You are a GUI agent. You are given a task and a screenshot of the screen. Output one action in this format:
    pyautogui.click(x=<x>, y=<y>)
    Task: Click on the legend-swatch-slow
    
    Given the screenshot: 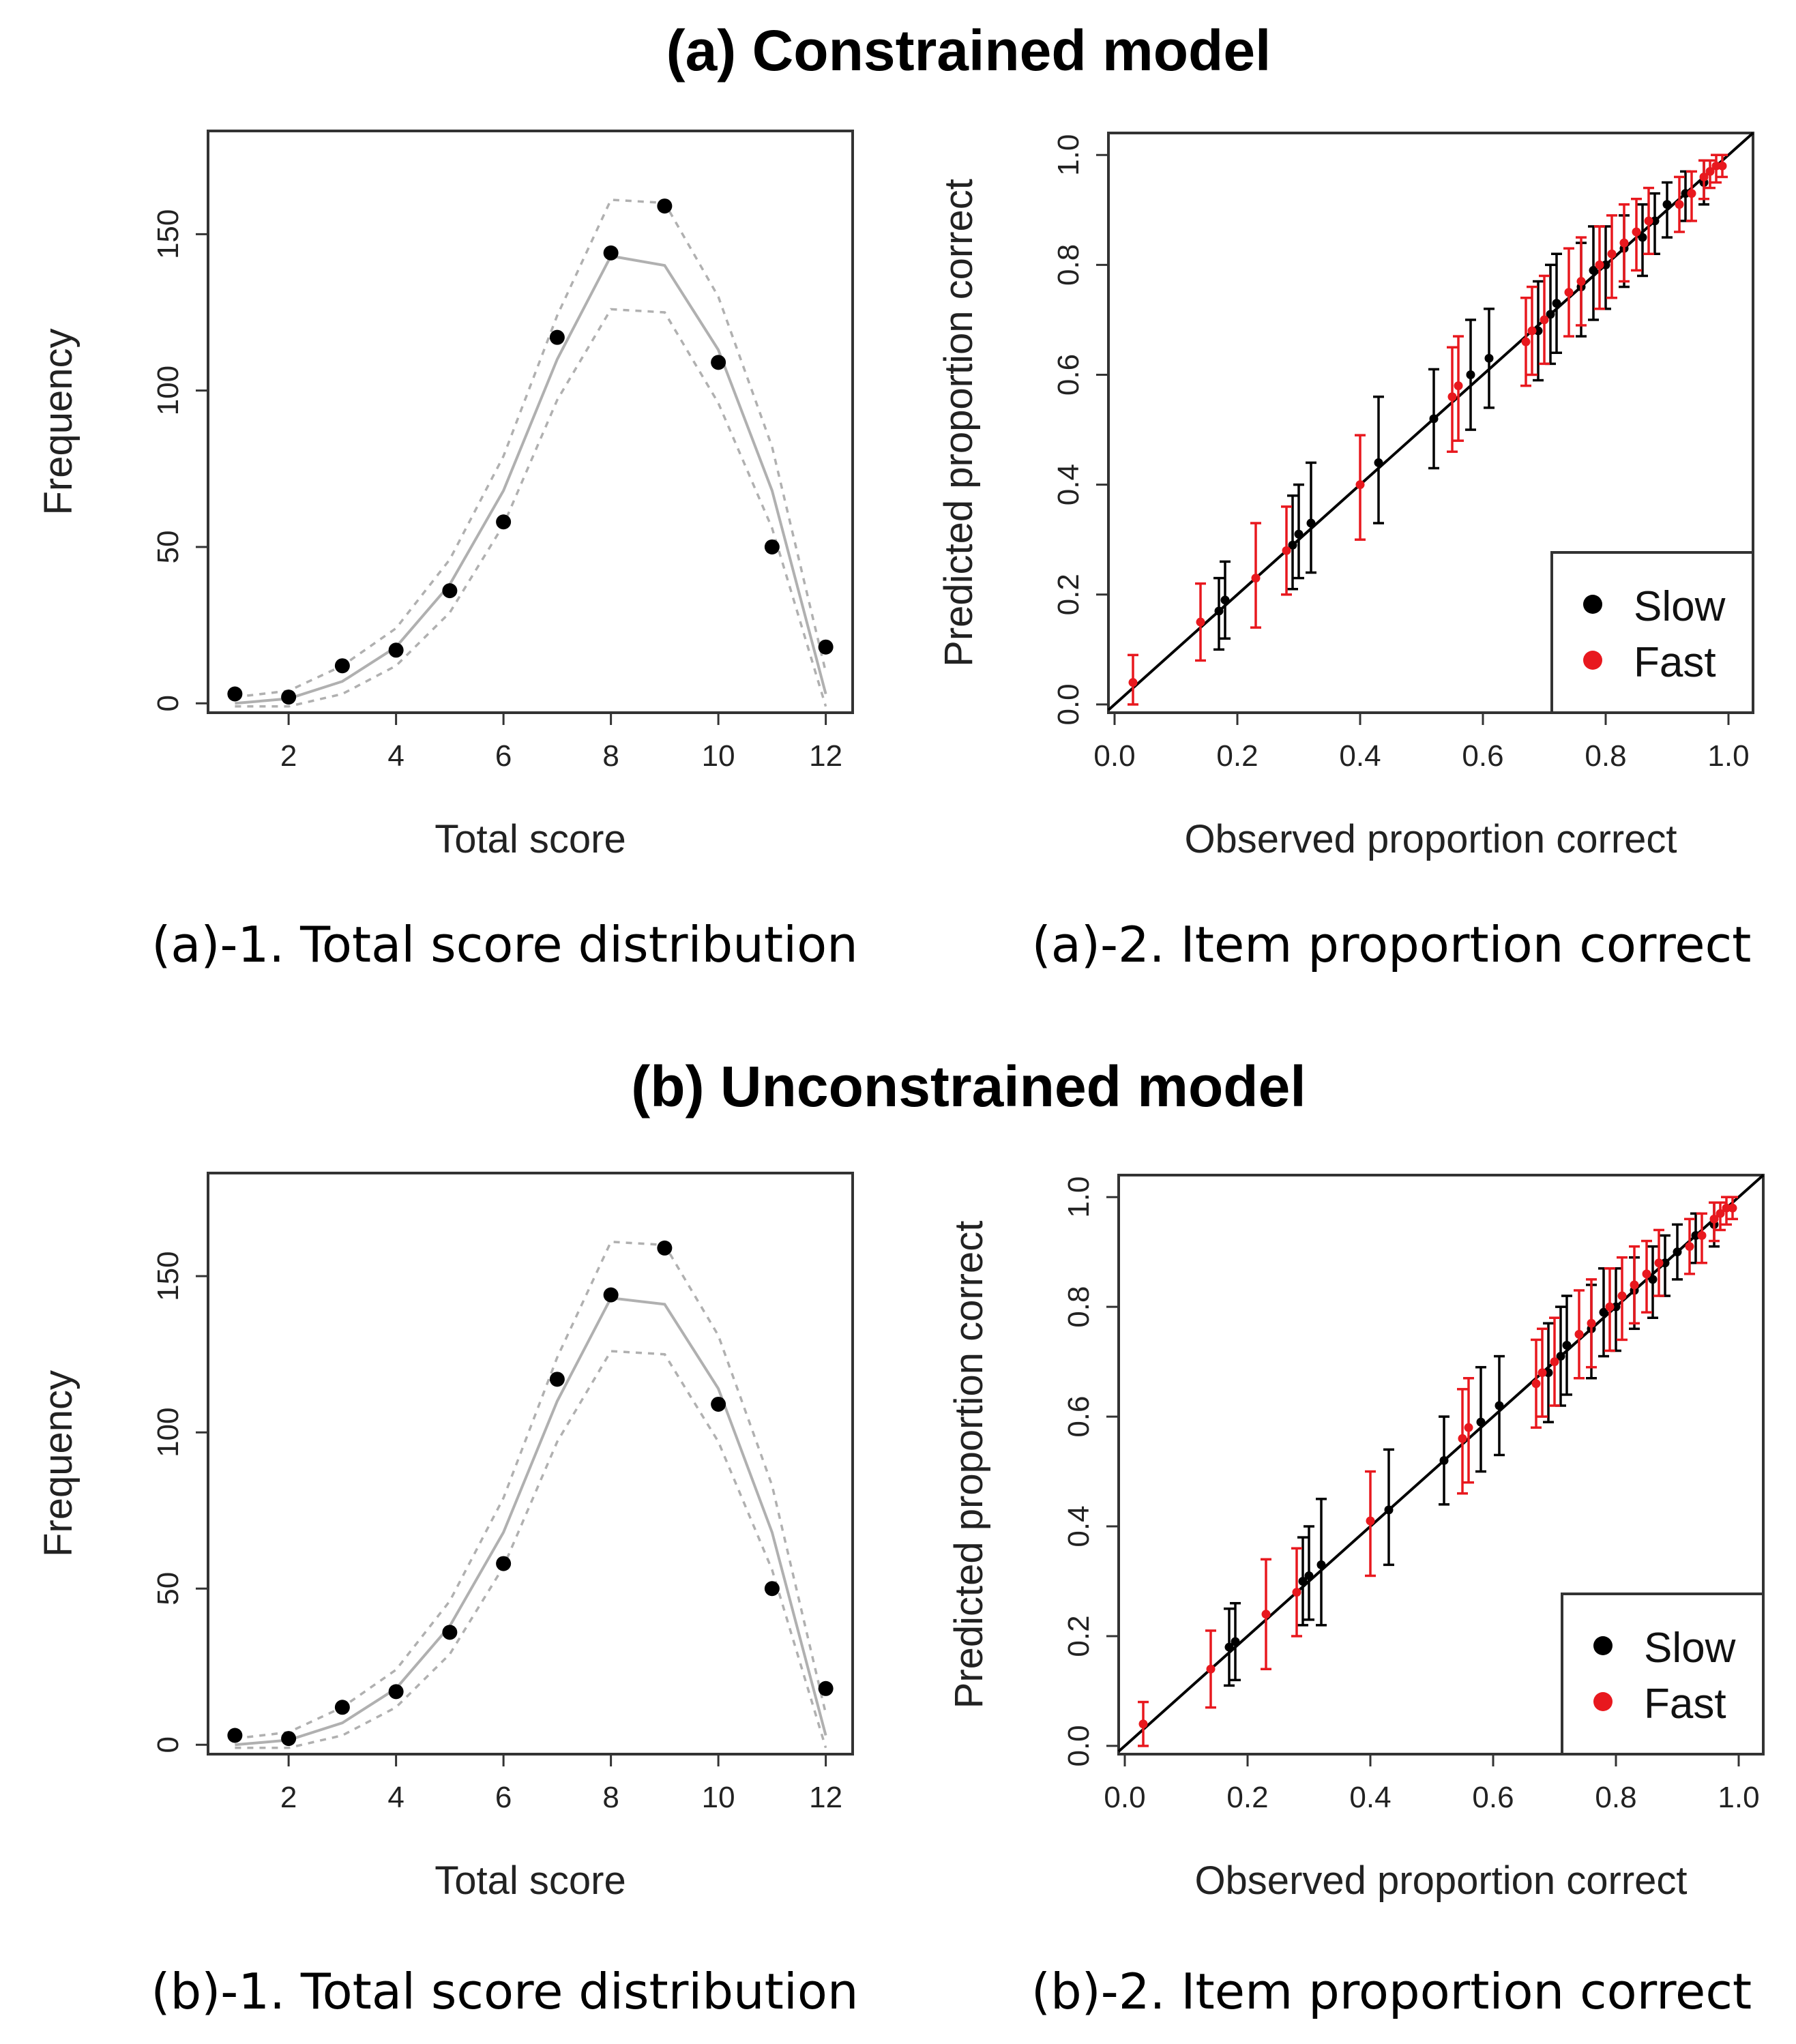 What is the action you would take?
    pyautogui.click(x=1603, y=1645)
    